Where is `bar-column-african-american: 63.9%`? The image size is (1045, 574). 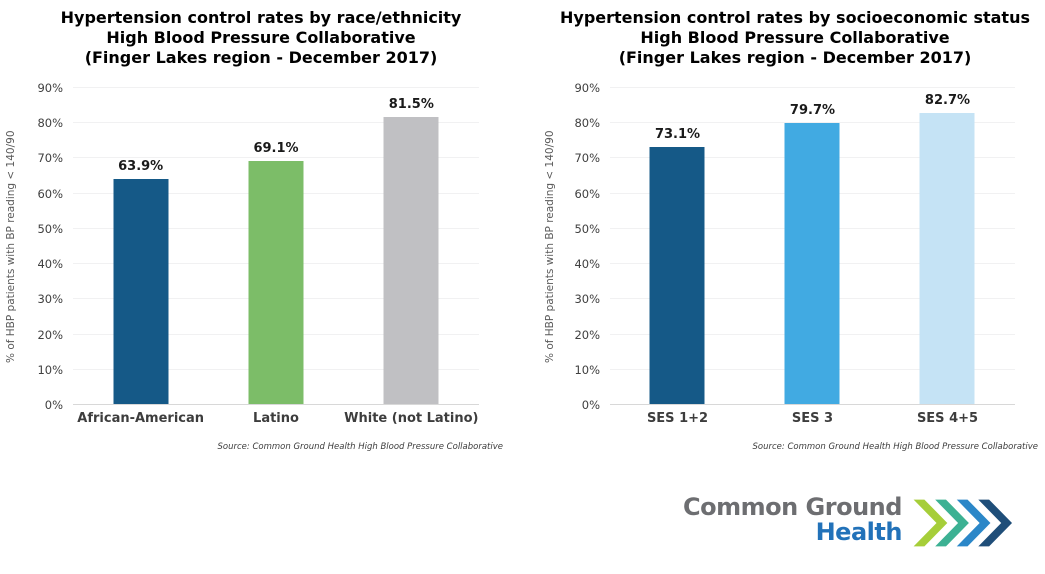
bar-column-african-american: 63.9% is located at coordinates (140, 246).